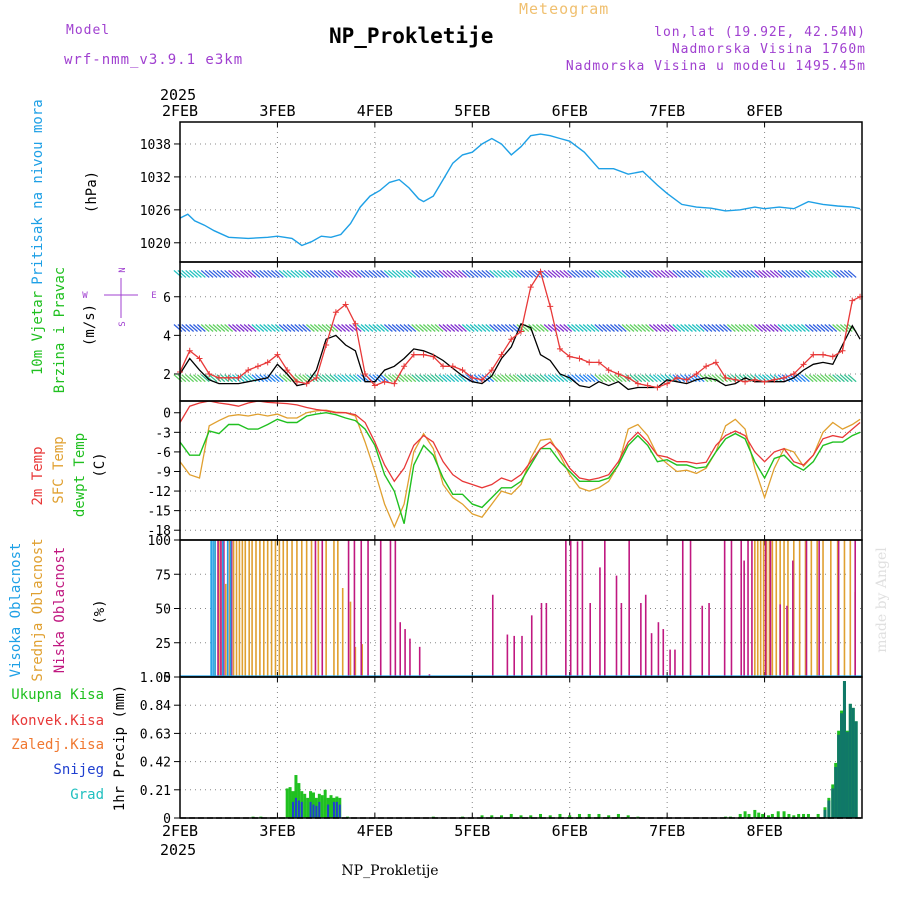  Describe the element at coordinates (163, 453) in the screenshot. I see `ytick-label: -6` at that location.